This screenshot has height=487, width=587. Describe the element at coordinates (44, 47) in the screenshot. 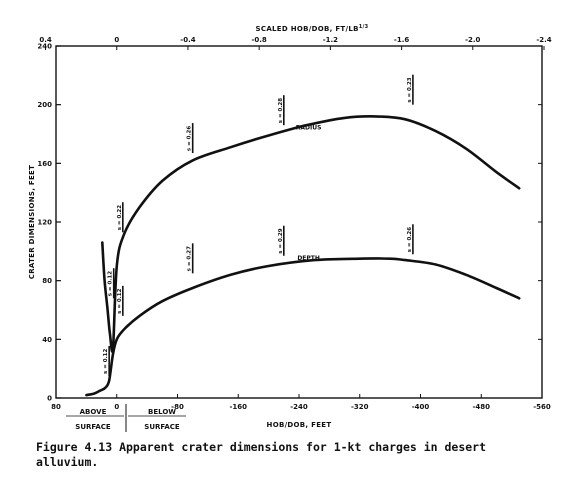

I see `y-tick-label: 240` at that location.